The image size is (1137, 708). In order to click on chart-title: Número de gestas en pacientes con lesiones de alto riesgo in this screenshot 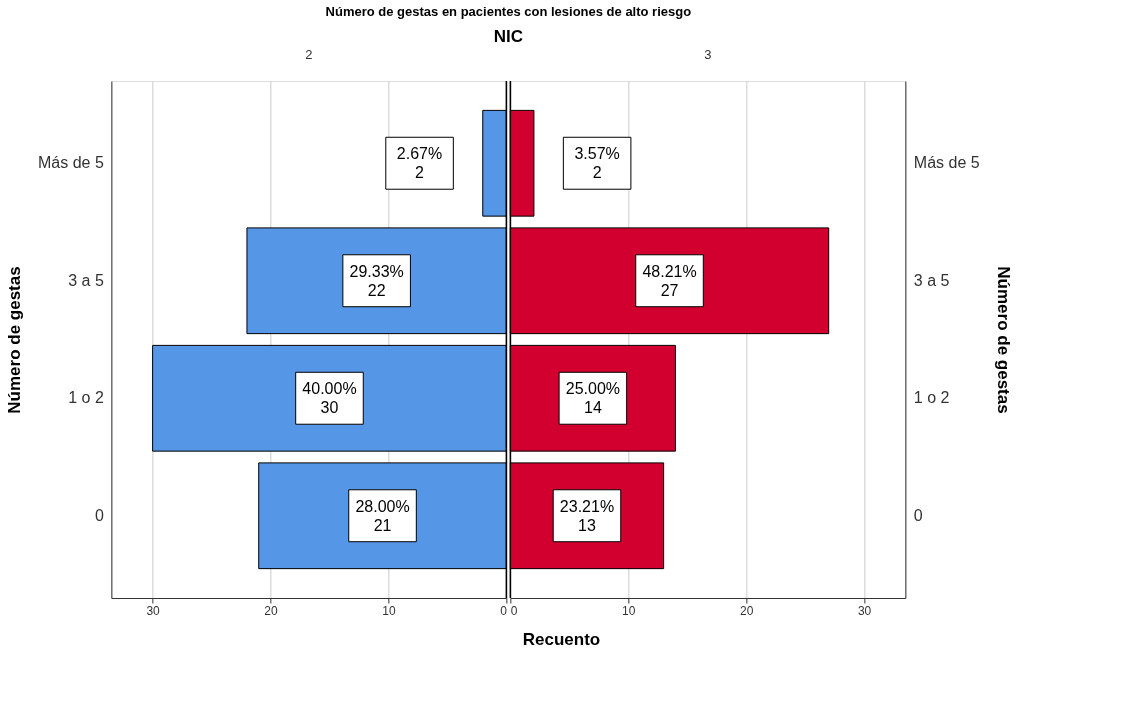, I will do `click(508, 11)`.